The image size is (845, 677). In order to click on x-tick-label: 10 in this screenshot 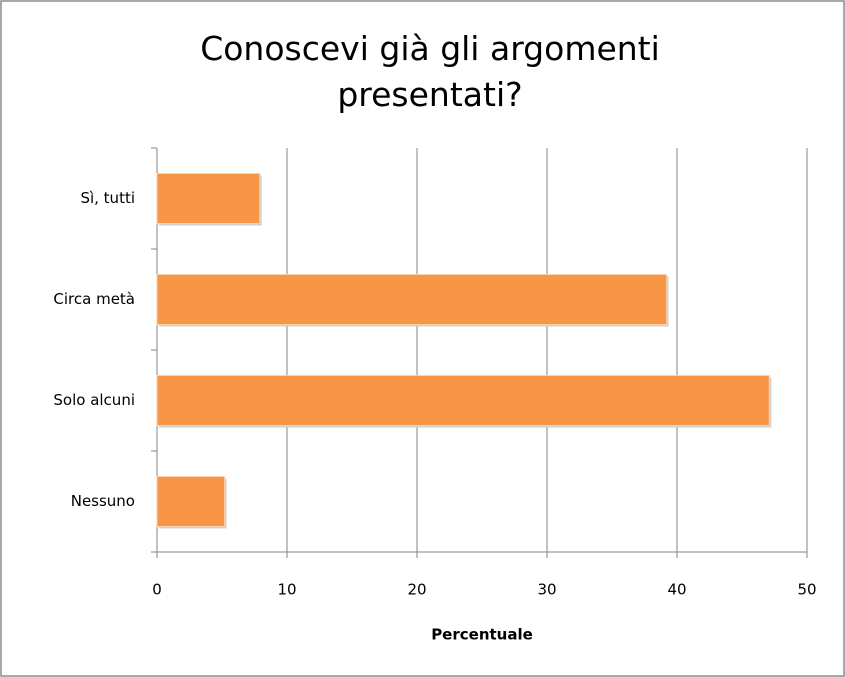, I will do `click(286, 590)`.